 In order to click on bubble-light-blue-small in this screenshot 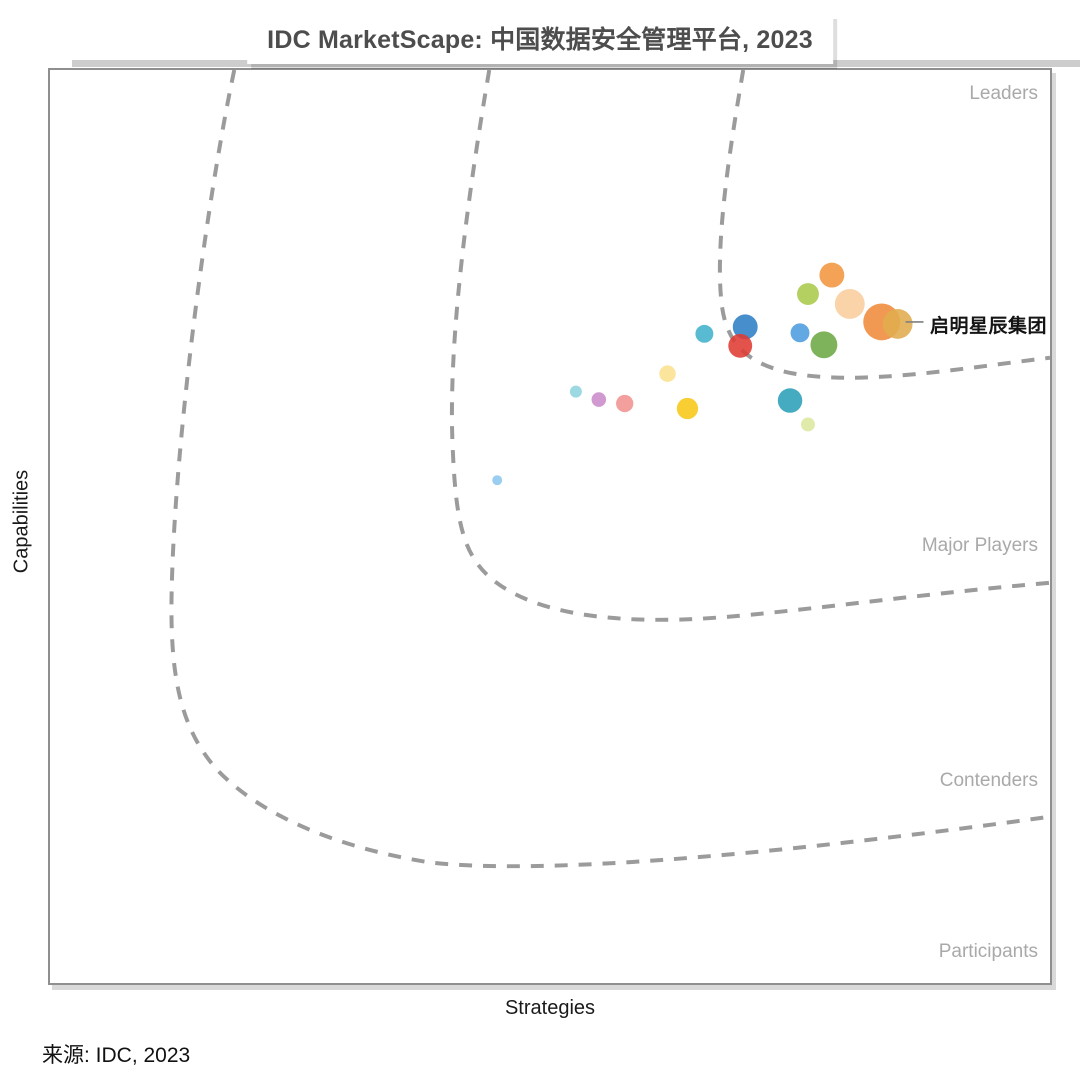, I will do `click(497, 480)`.